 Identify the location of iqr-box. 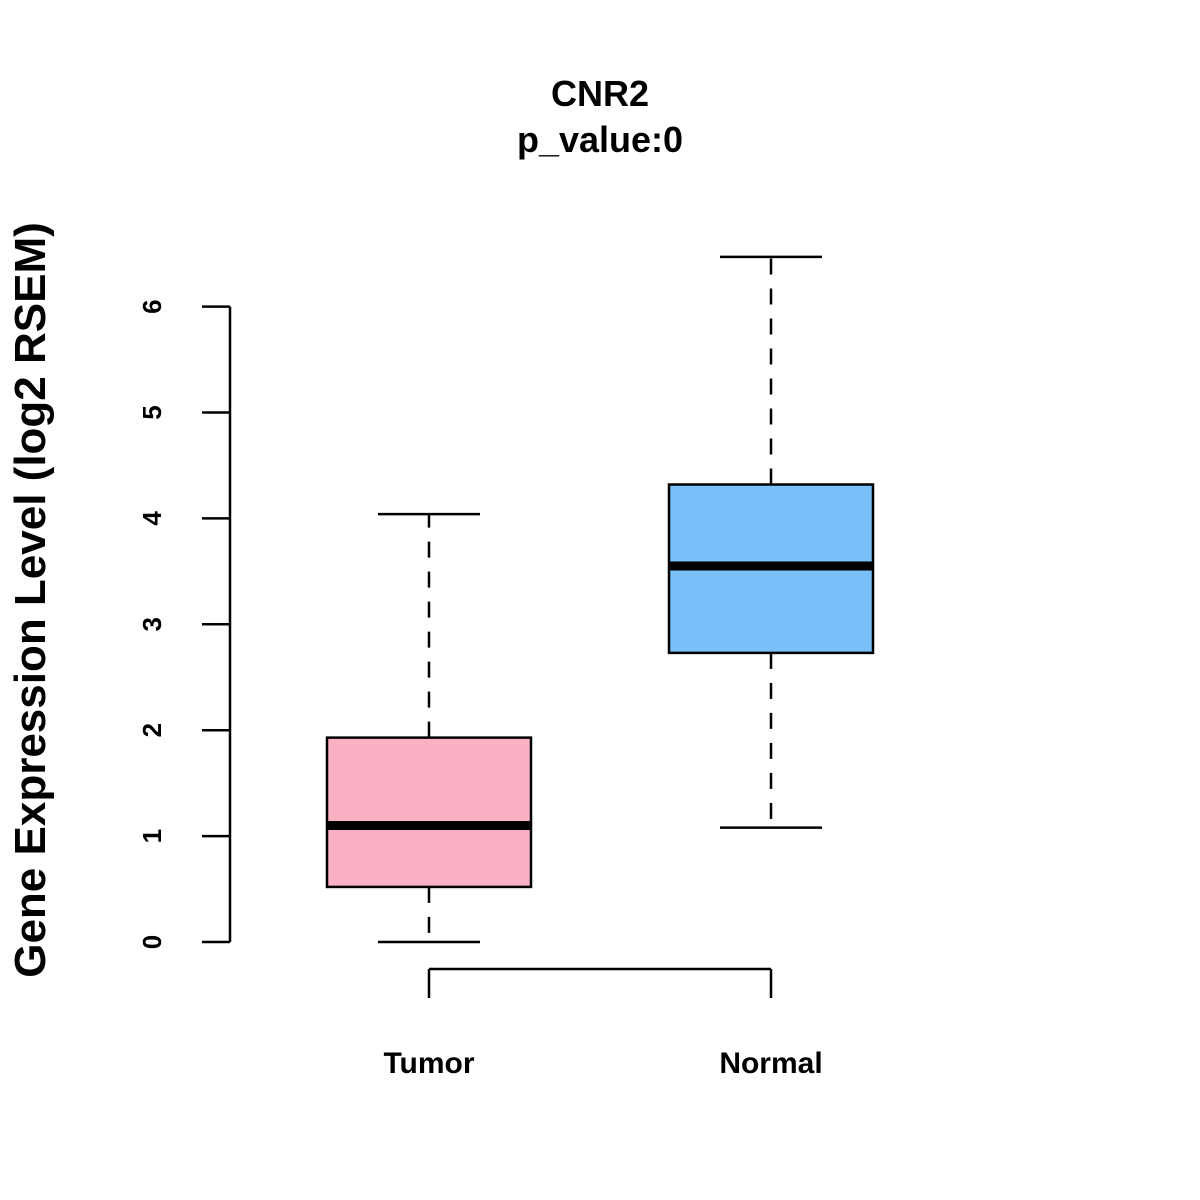
(429, 812).